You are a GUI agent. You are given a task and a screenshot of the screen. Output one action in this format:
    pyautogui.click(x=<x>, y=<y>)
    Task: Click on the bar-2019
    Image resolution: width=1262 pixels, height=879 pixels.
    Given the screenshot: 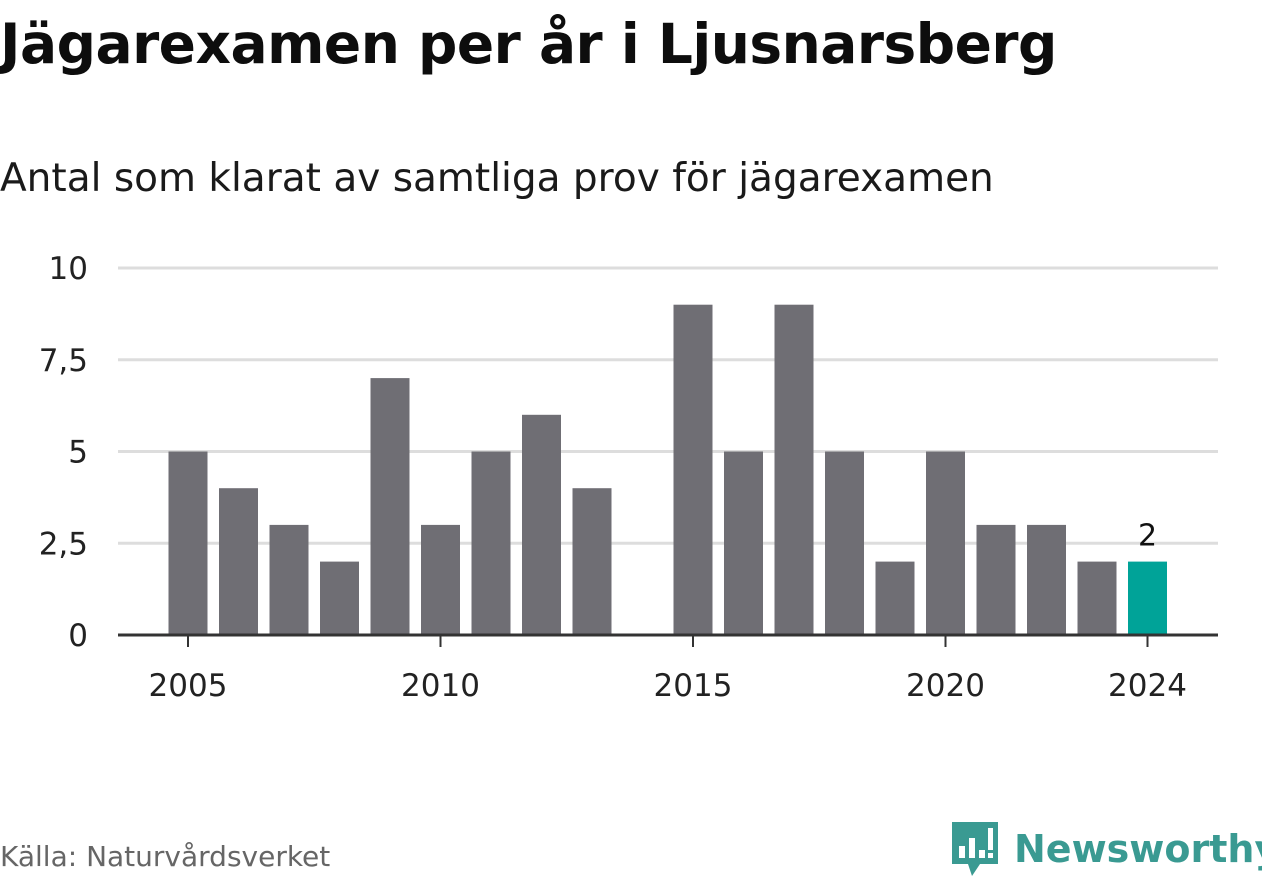 What is the action you would take?
    pyautogui.click(x=895, y=598)
    